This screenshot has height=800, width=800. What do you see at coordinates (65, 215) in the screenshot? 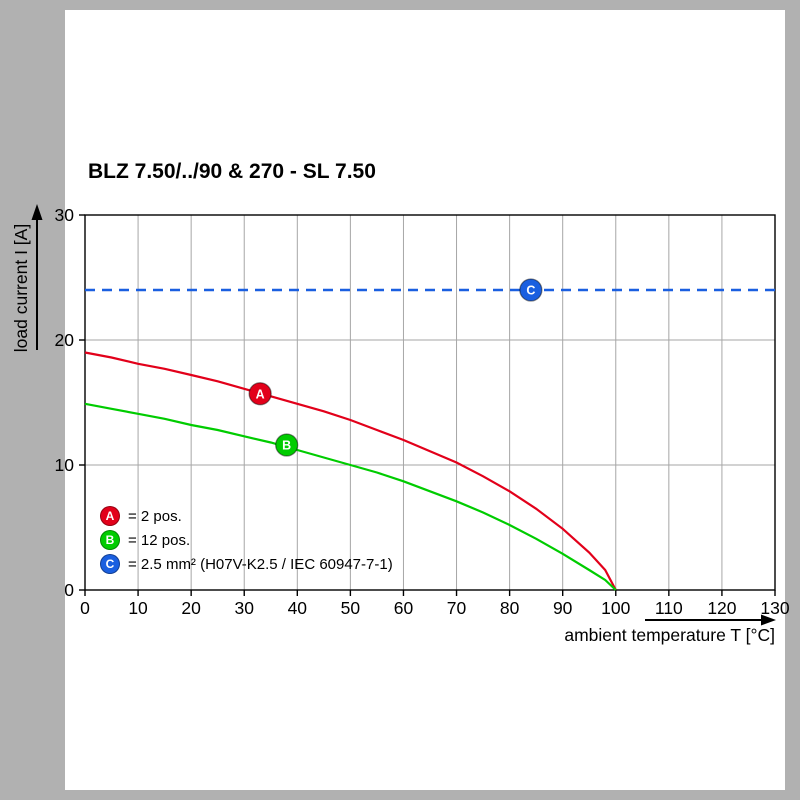
I see `y-tick-label: 30` at bounding box center [65, 215].